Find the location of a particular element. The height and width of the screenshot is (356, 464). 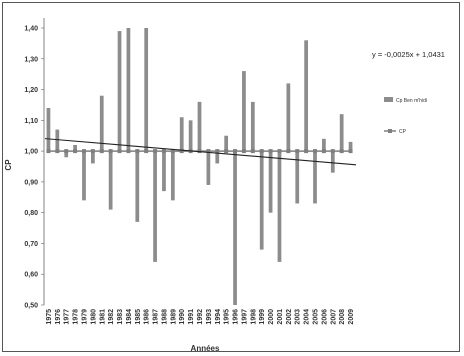

x-tick-label: 1996 is located at coordinates (236, 317).